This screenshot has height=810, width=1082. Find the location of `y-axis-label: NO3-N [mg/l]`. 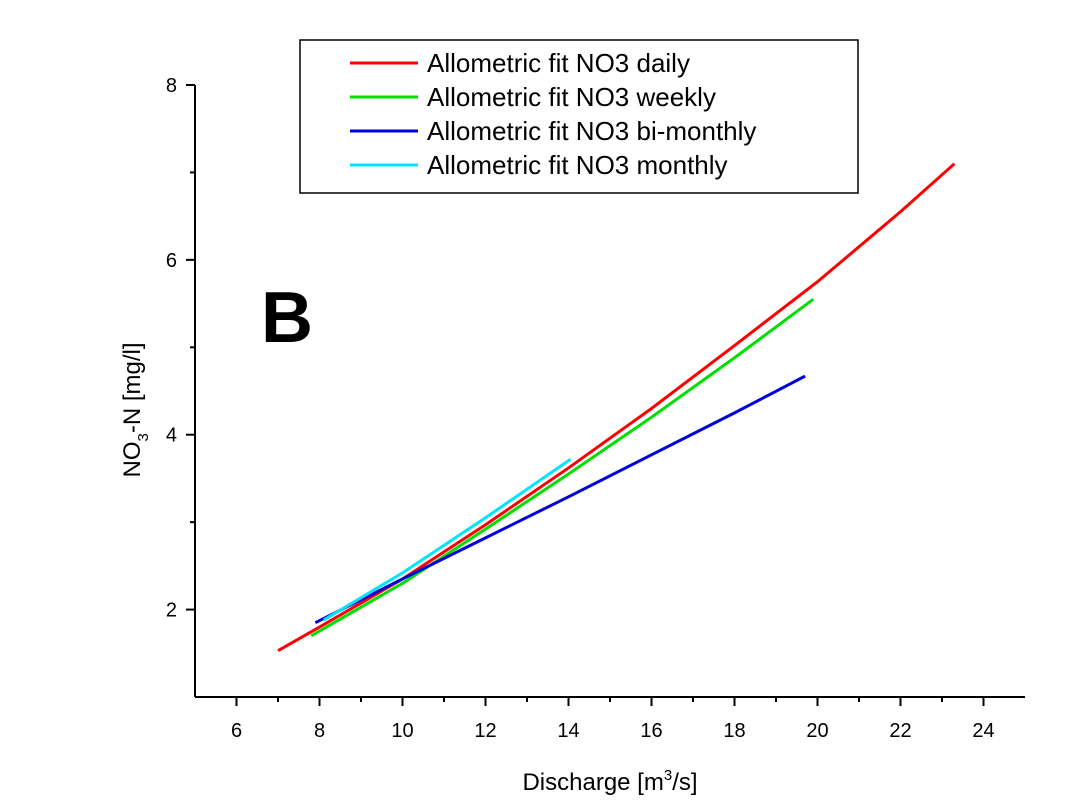

y-axis-label: NO3-N [mg/l] is located at coordinates (135, 409).